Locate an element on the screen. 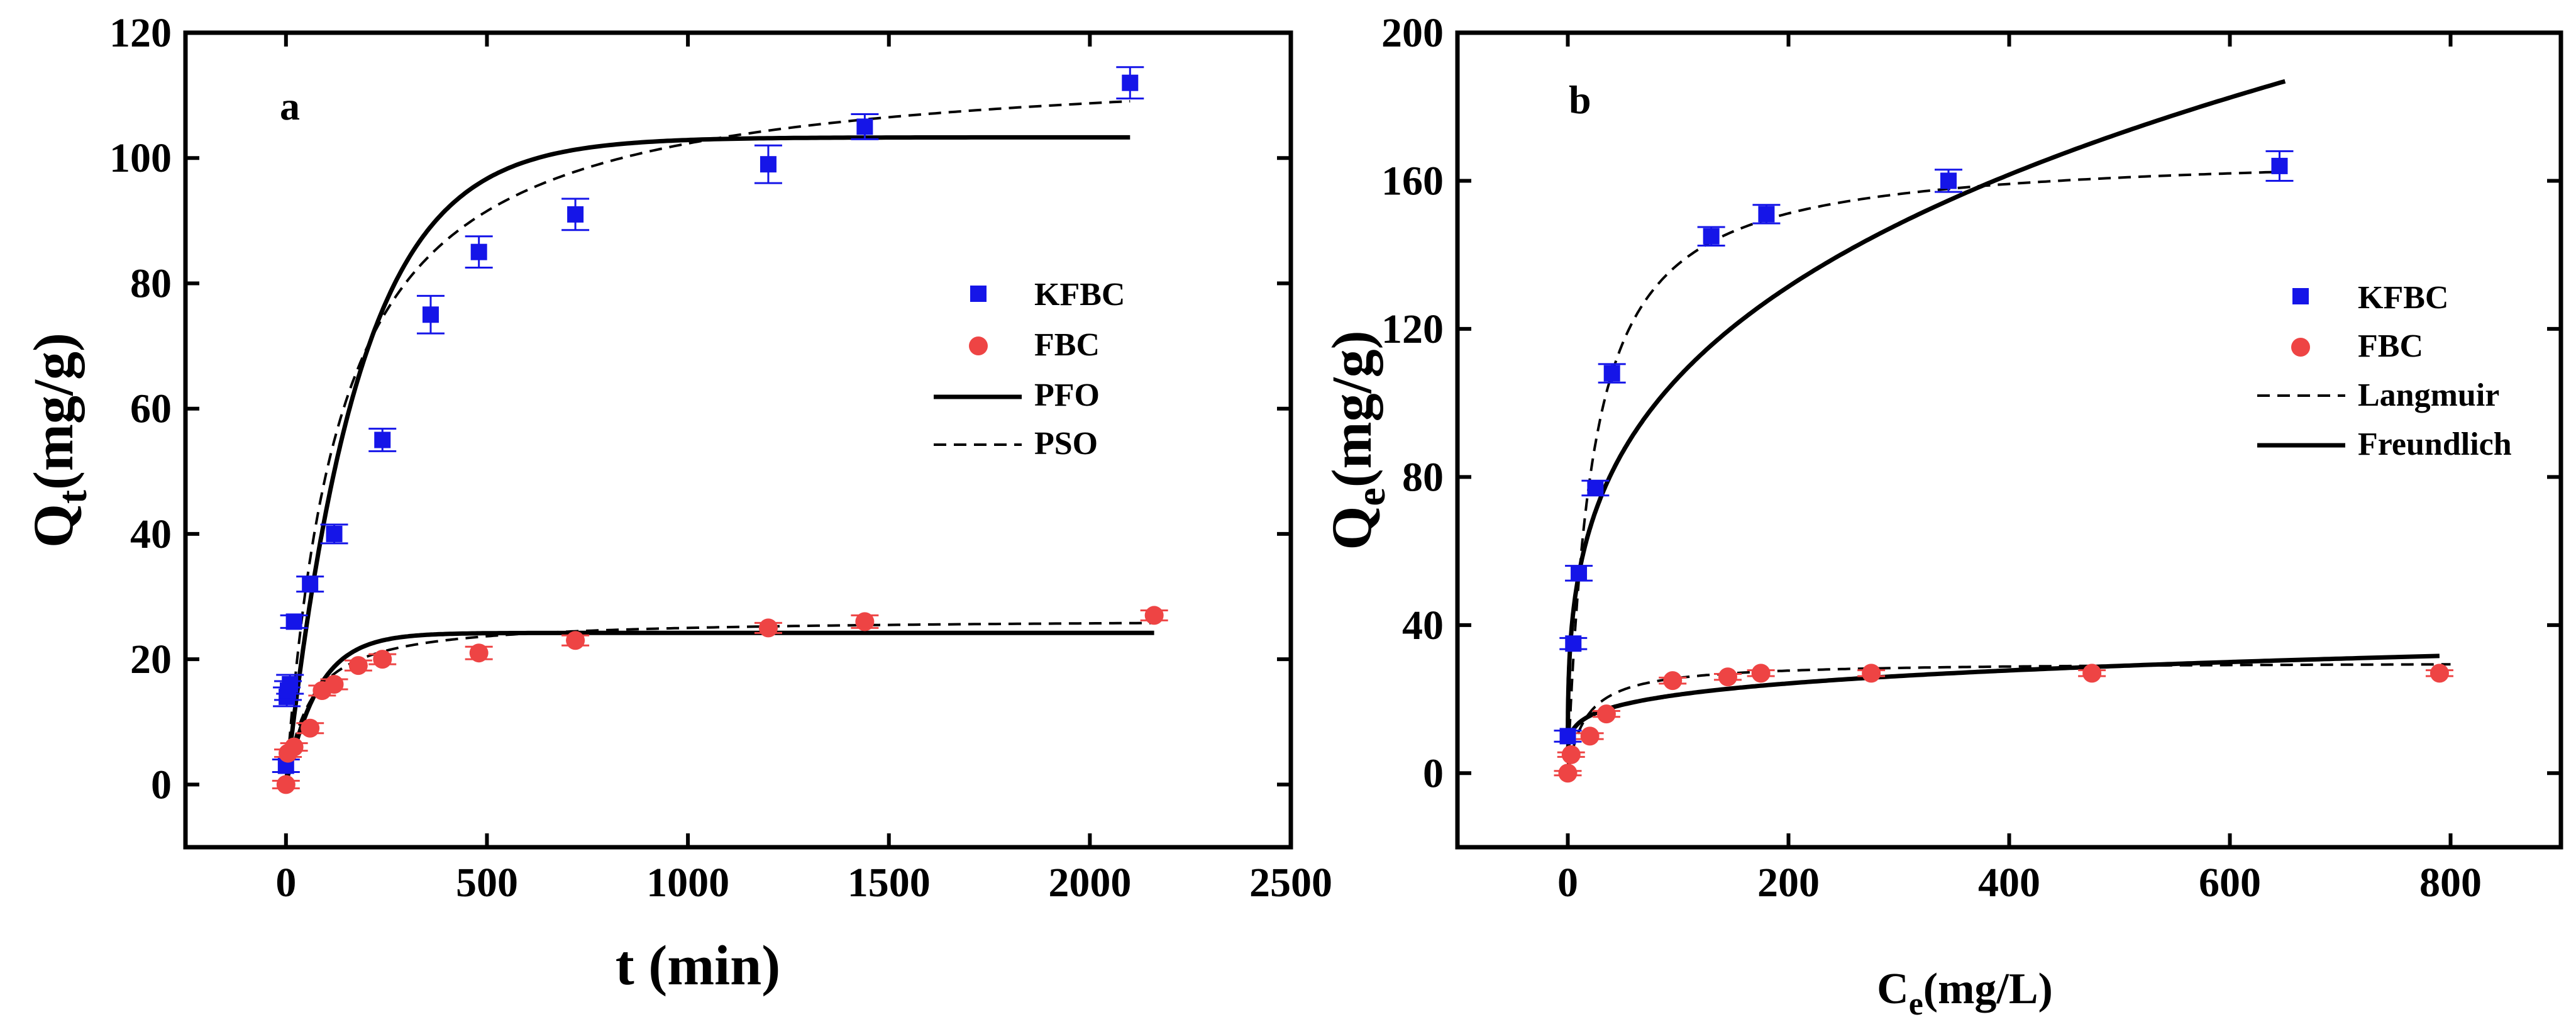 The width and height of the screenshot is (2576, 1034). y-tick-label: 100 is located at coordinates (140, 158).